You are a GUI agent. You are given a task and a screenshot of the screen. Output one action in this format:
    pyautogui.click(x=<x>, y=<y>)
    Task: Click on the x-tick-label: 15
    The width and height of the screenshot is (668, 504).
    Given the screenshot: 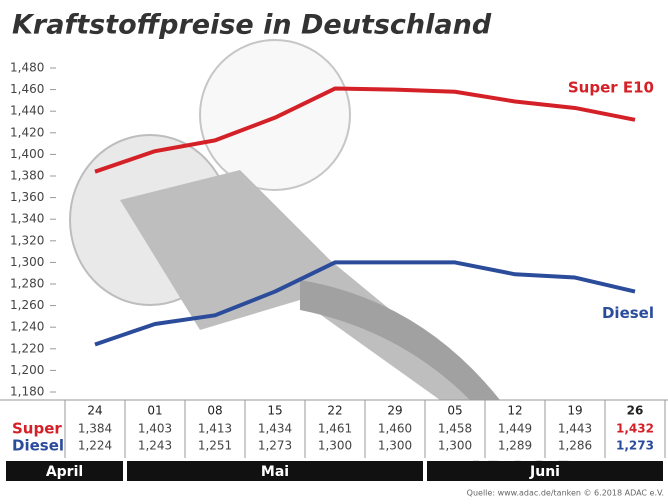 What is the action you would take?
    pyautogui.click(x=274, y=411)
    